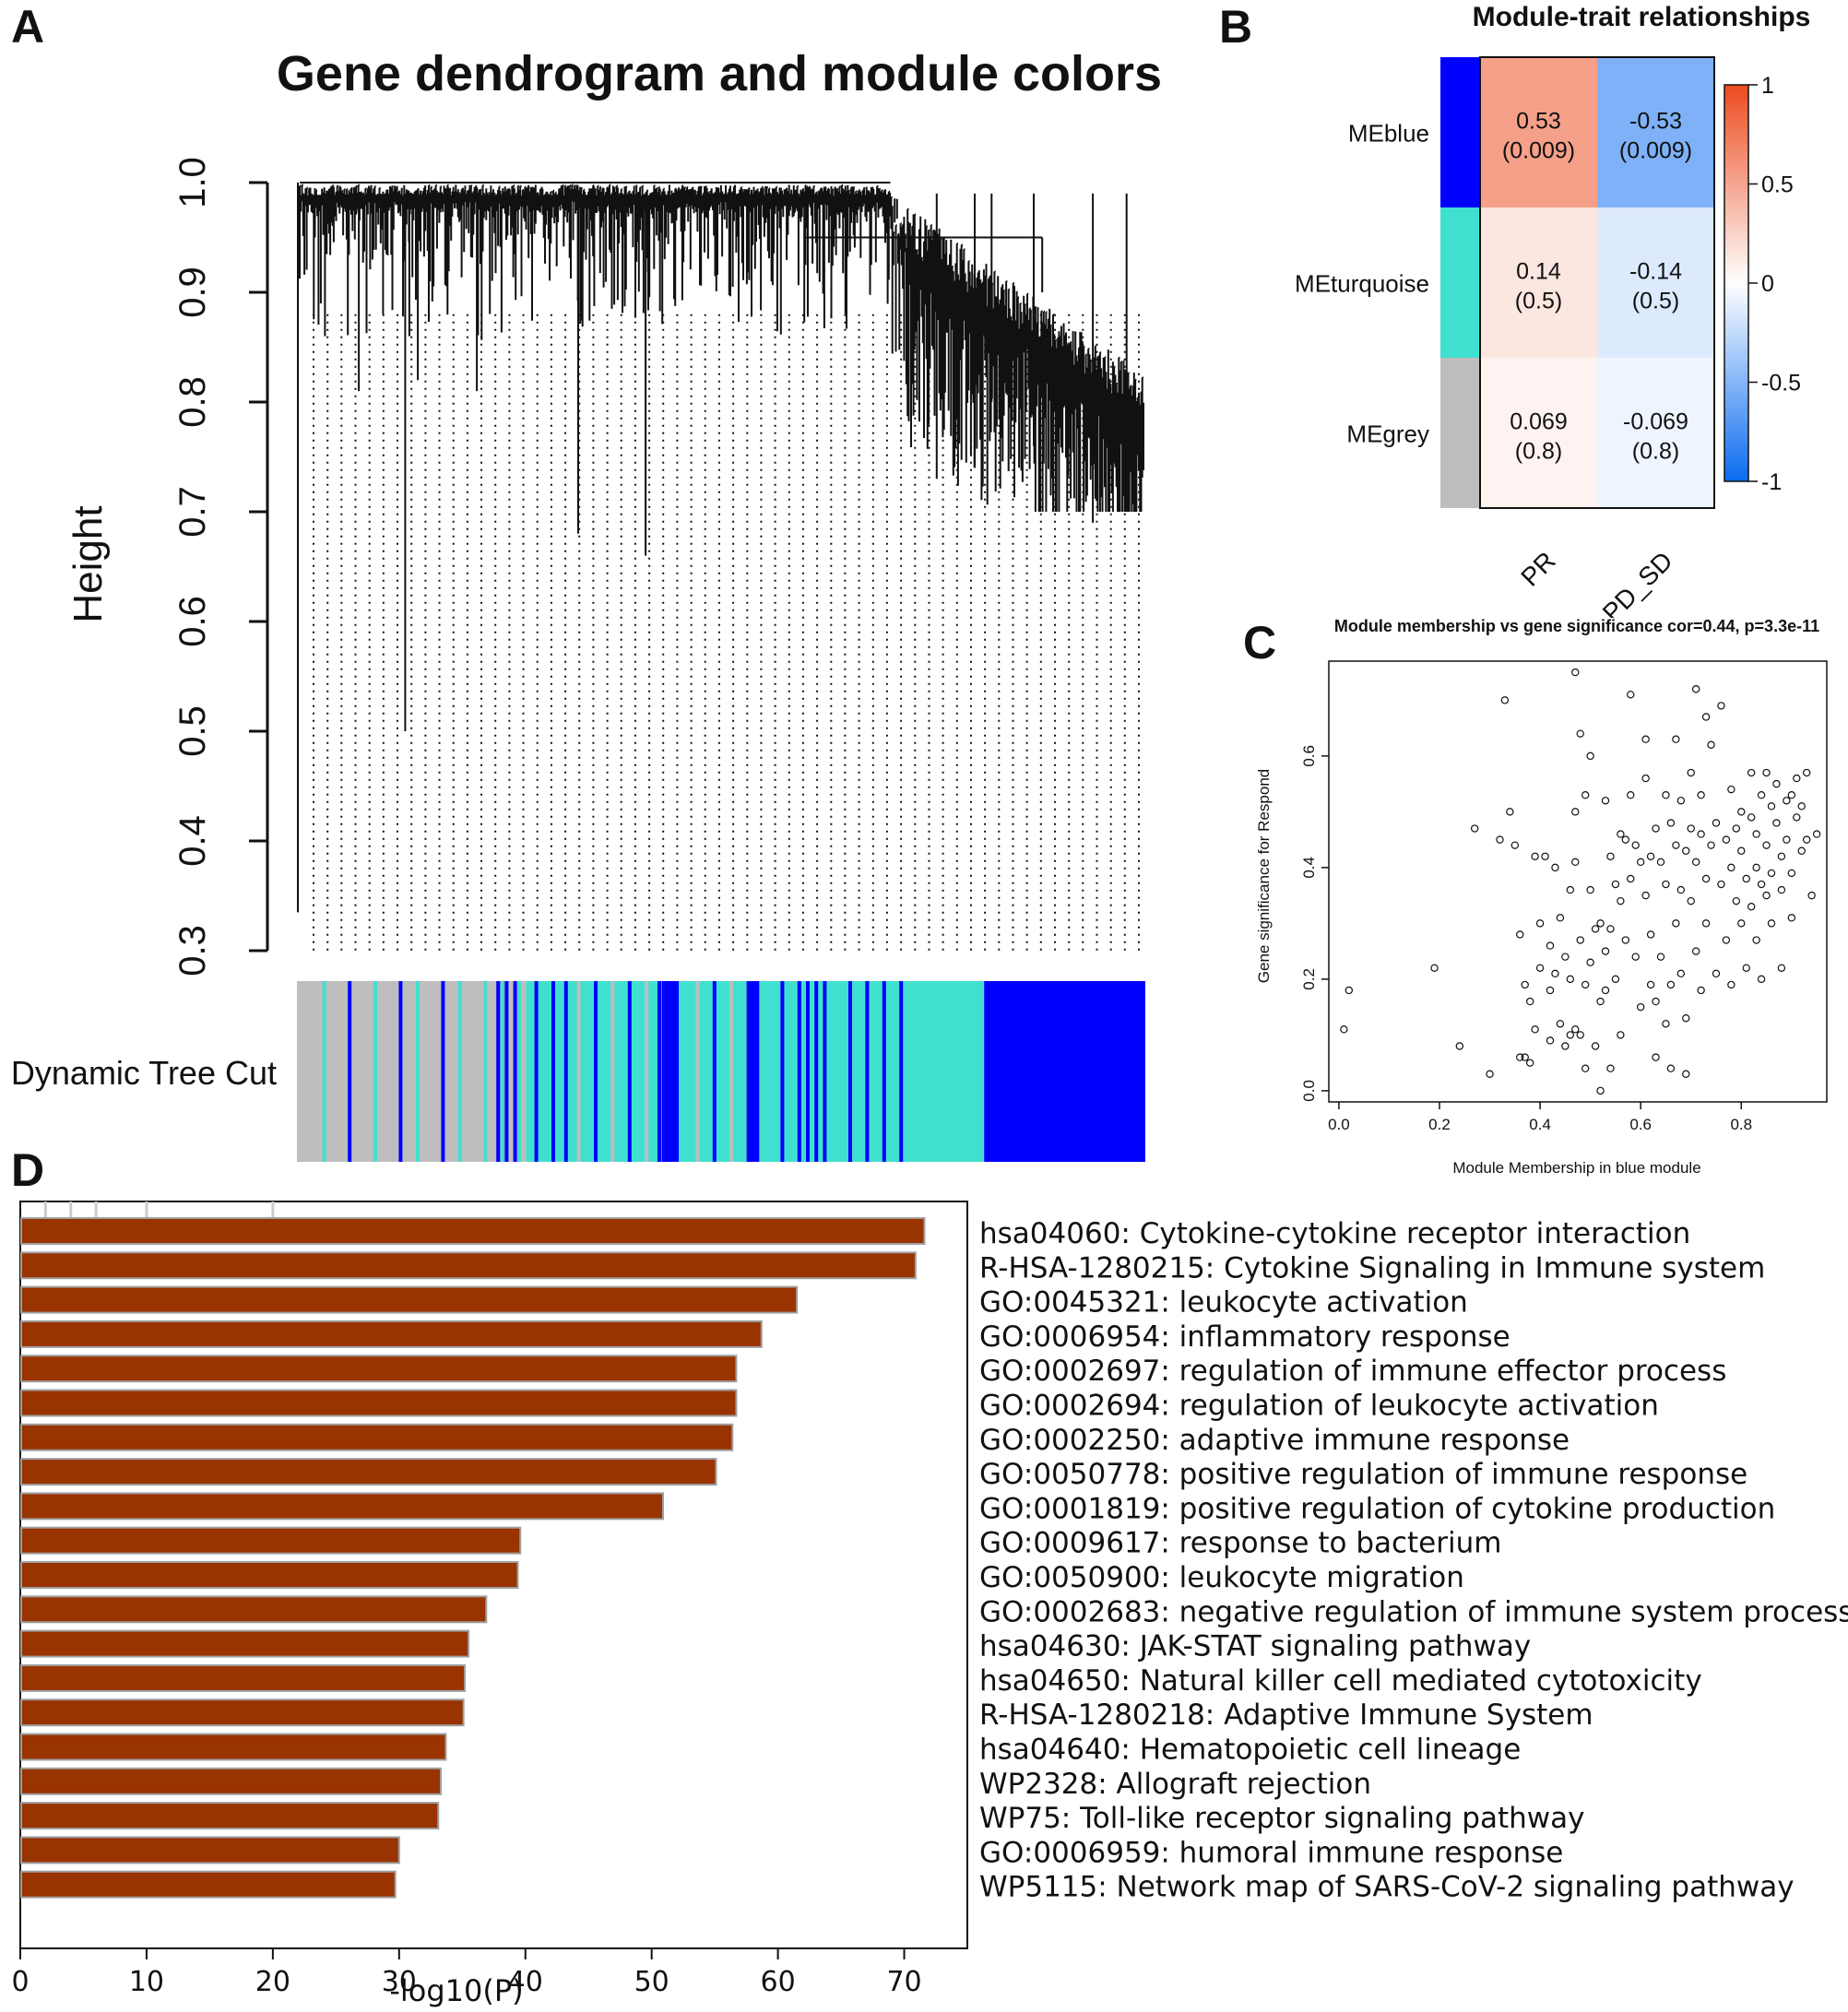 Image resolution: width=1848 pixels, height=2012 pixels. Describe the element at coordinates (193, 950) in the screenshot. I see `y-tick-label: 0.3` at that location.